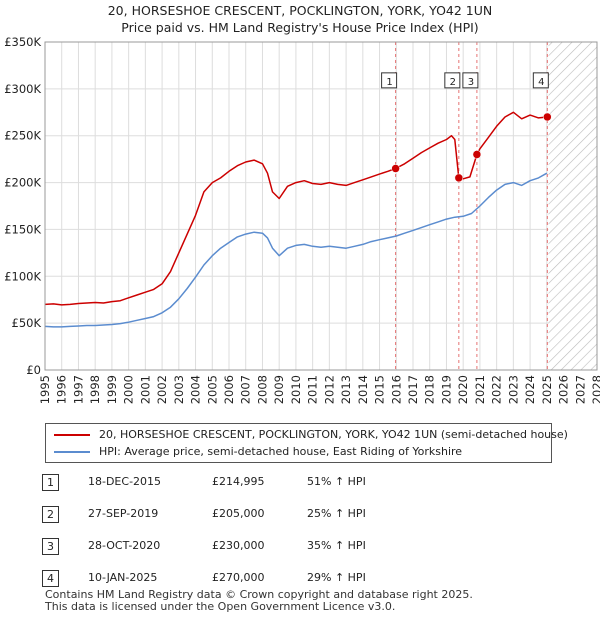  What do you see at coordinates (22, 89) in the screenshot?
I see `y-tick-label: £300K` at bounding box center [22, 89].